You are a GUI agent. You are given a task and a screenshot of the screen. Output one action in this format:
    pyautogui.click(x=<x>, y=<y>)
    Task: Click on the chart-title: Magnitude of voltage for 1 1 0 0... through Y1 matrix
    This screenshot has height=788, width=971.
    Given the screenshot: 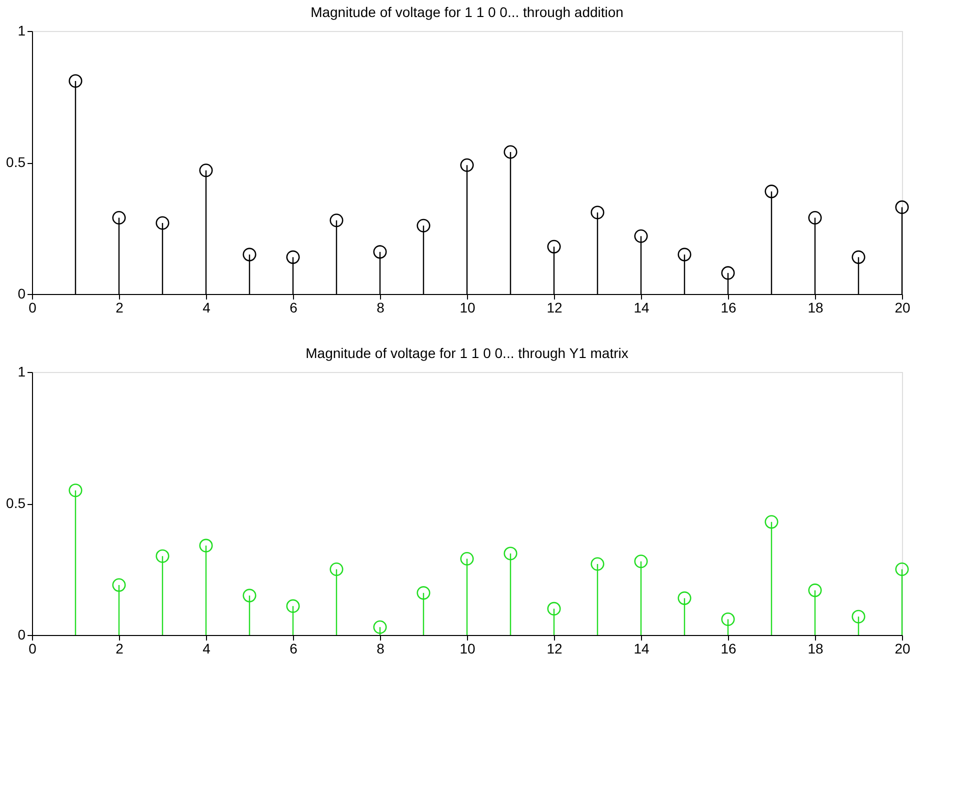 What is the action you would take?
    pyautogui.click(x=467, y=353)
    